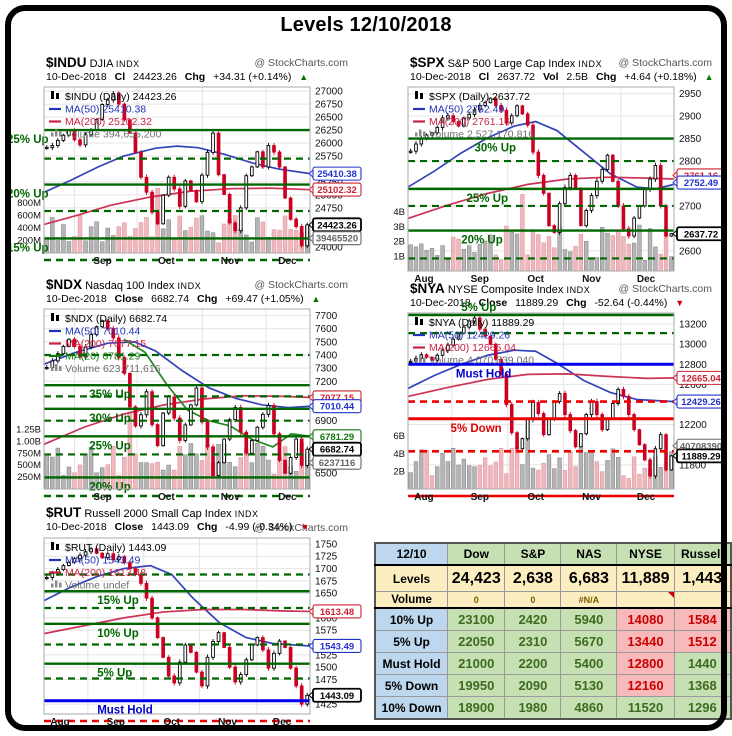 The image size is (732, 736). What do you see at coordinates (533, 554) in the screenshot?
I see `table-index-header: S&P` at bounding box center [533, 554].